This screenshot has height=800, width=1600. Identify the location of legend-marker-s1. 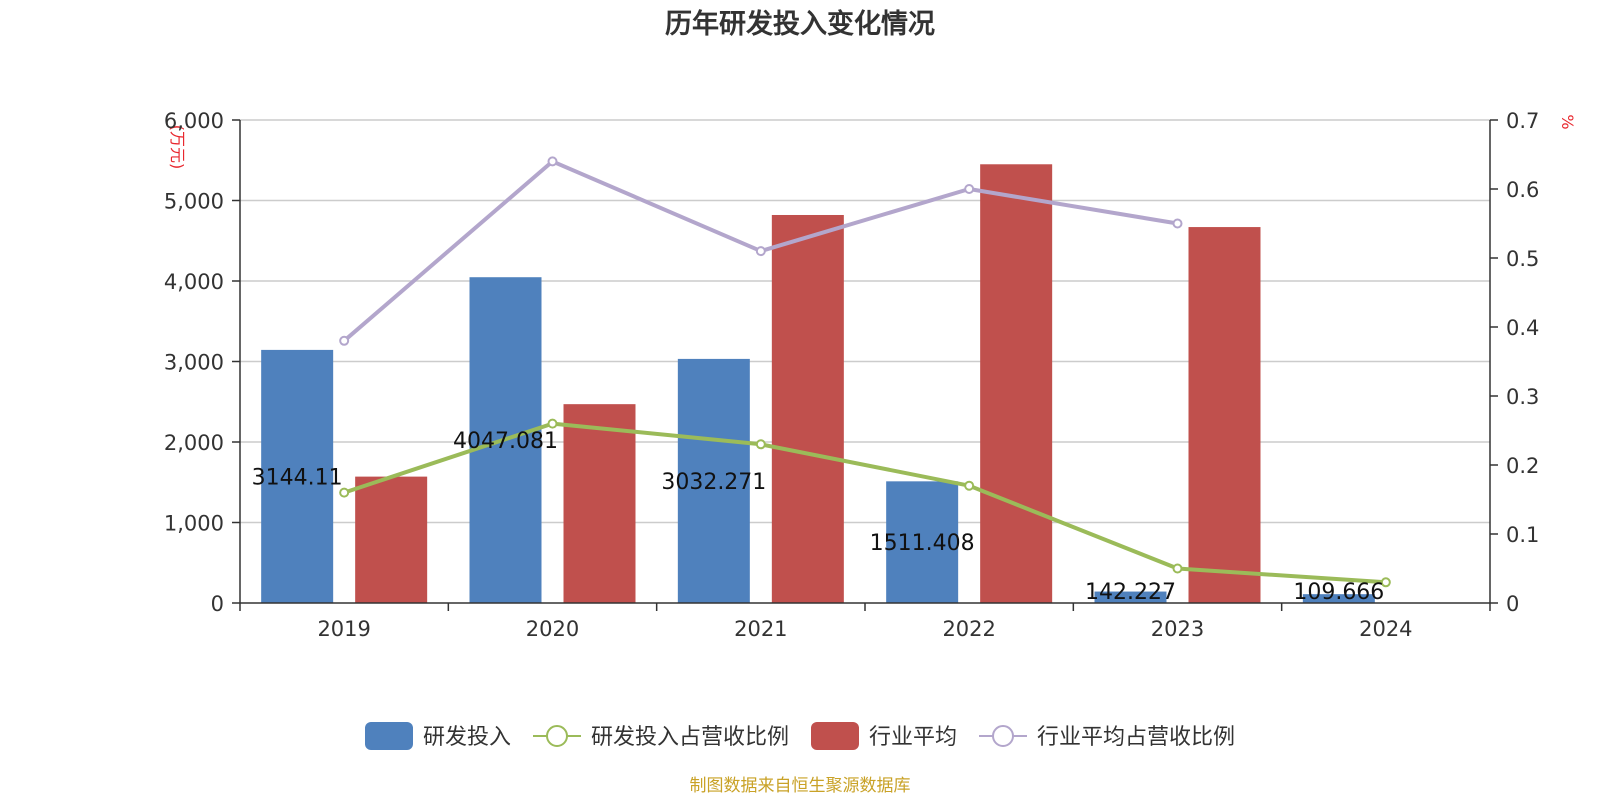
(557, 736).